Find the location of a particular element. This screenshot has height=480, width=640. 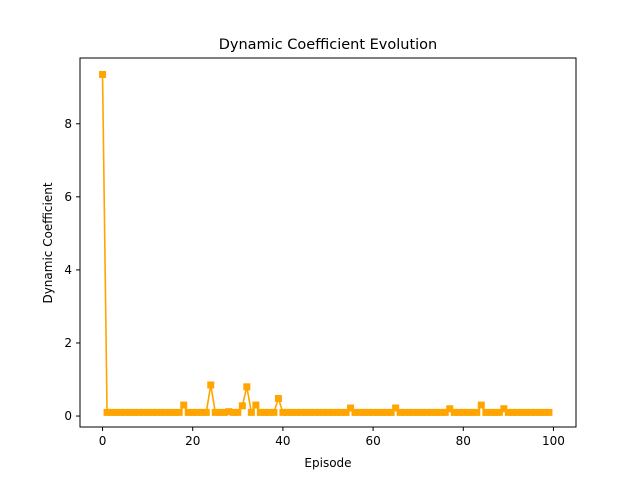

chart-title: Dynamic Coefficient Evolution is located at coordinates (328, 45).